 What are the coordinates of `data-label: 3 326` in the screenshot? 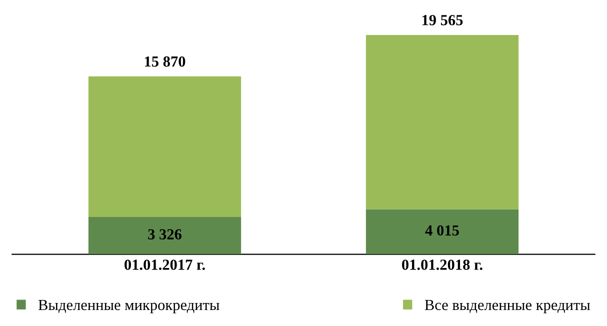 It's located at (165, 234).